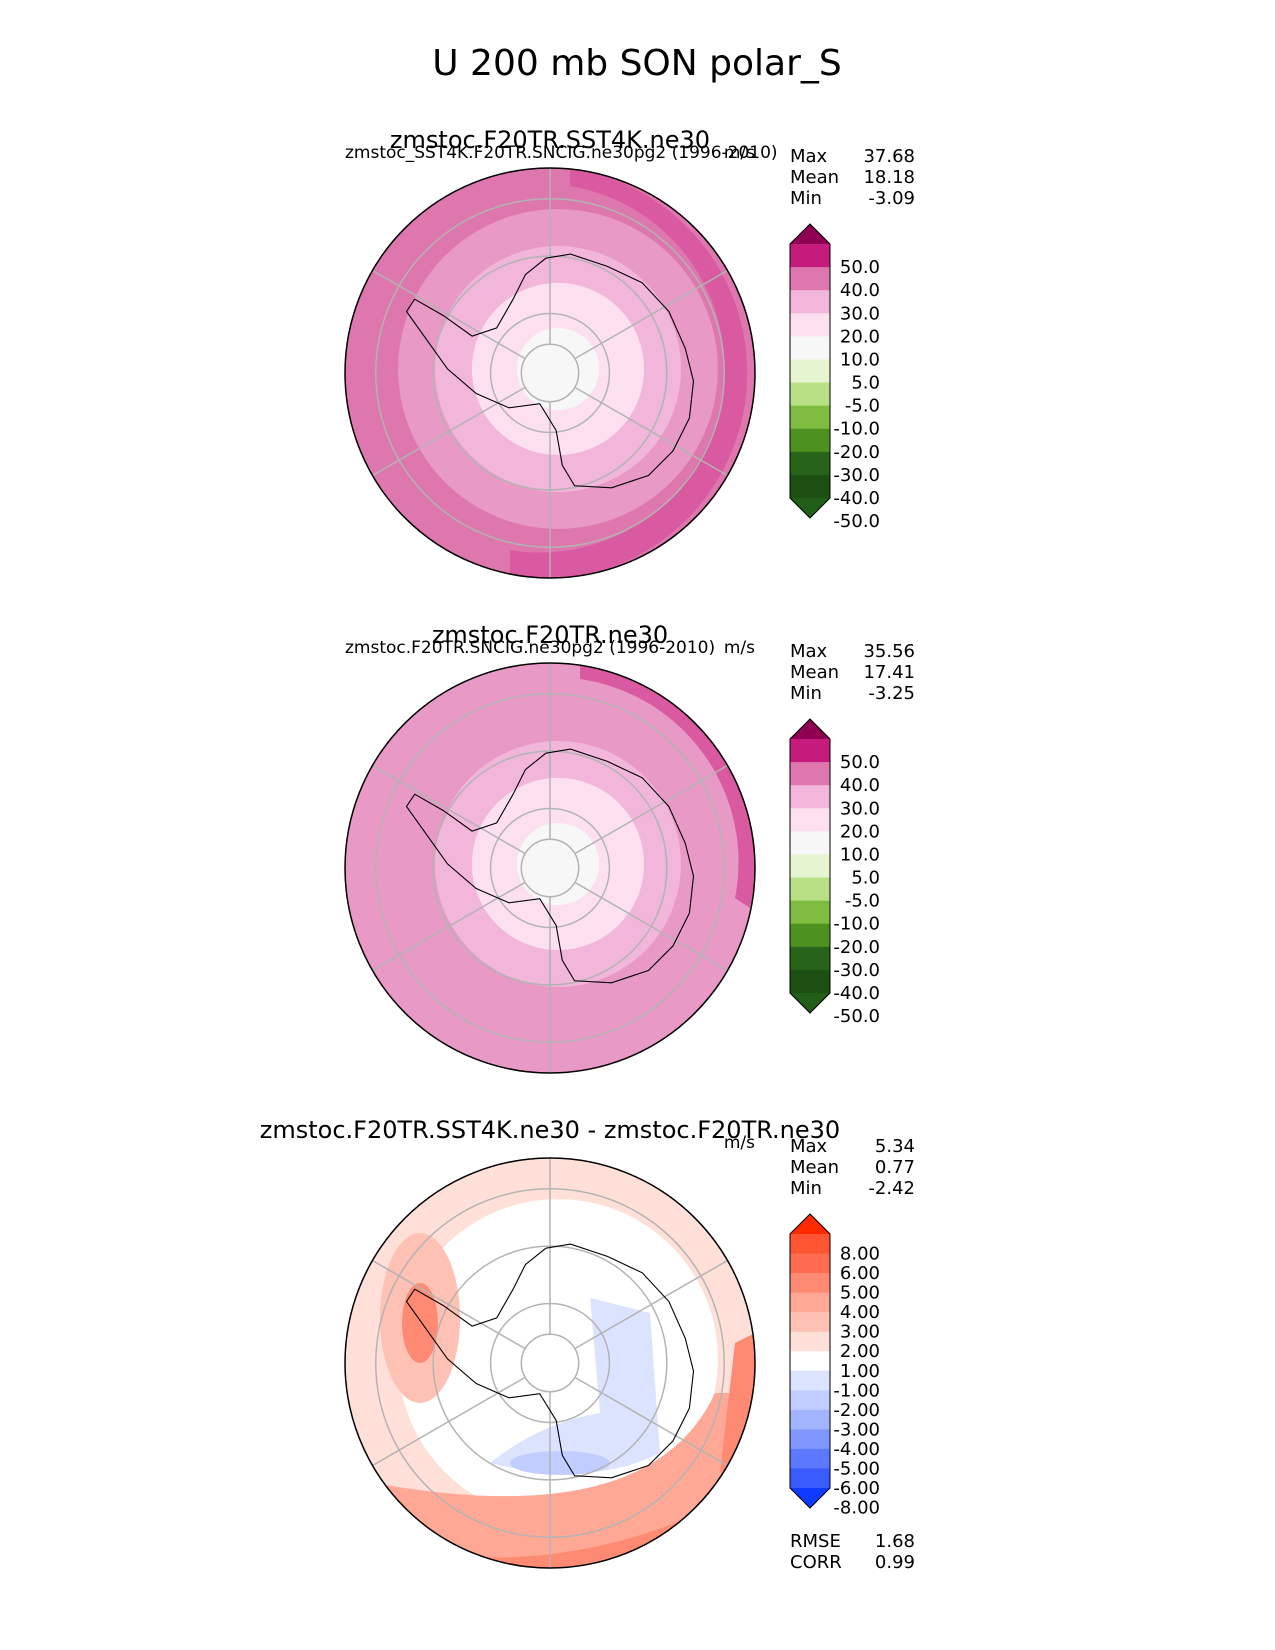 The height and width of the screenshot is (1650, 1275). I want to click on colorbar-outline, so click(810, 371).